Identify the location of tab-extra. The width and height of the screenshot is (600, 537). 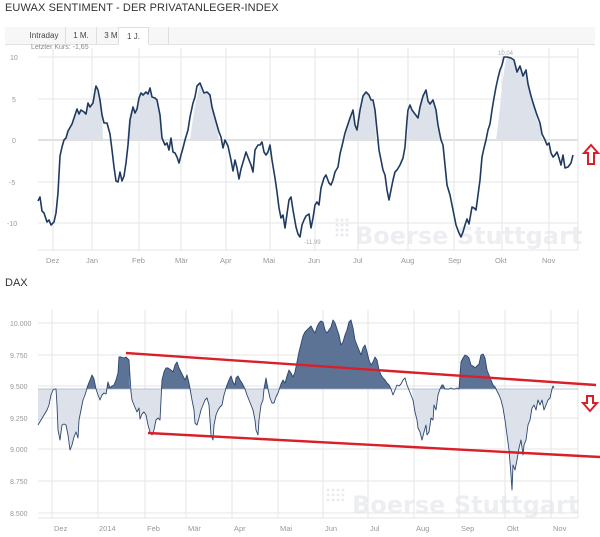
(158, 35).